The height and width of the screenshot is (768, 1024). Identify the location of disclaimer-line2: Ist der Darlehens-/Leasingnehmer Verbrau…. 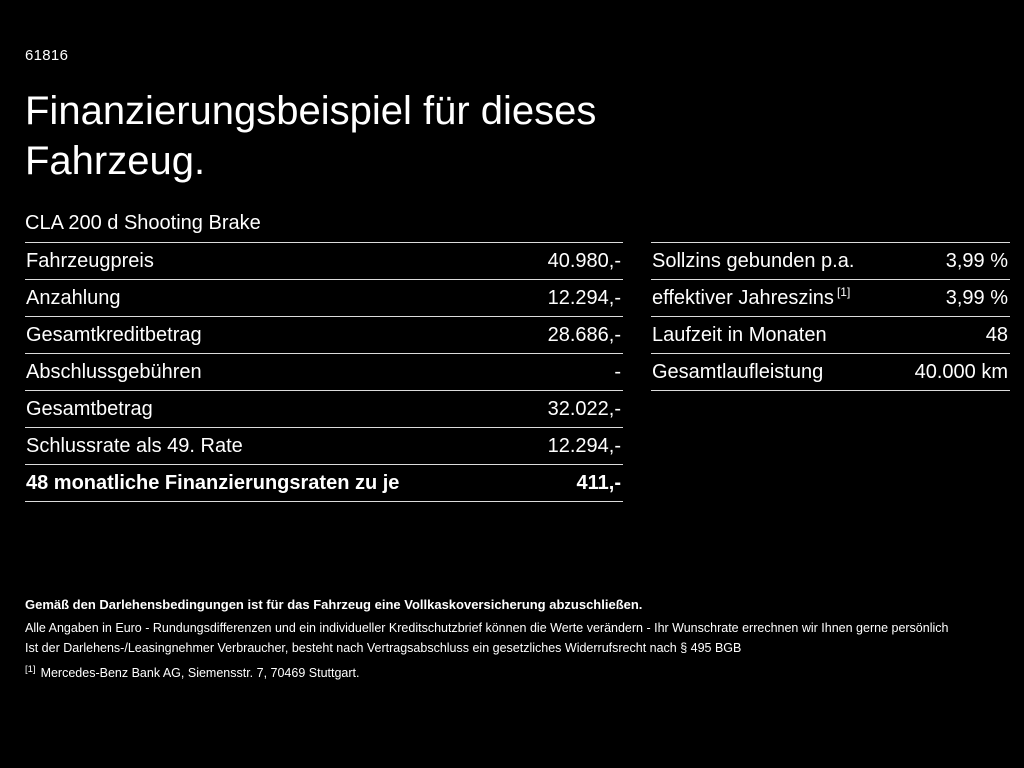
(383, 648).